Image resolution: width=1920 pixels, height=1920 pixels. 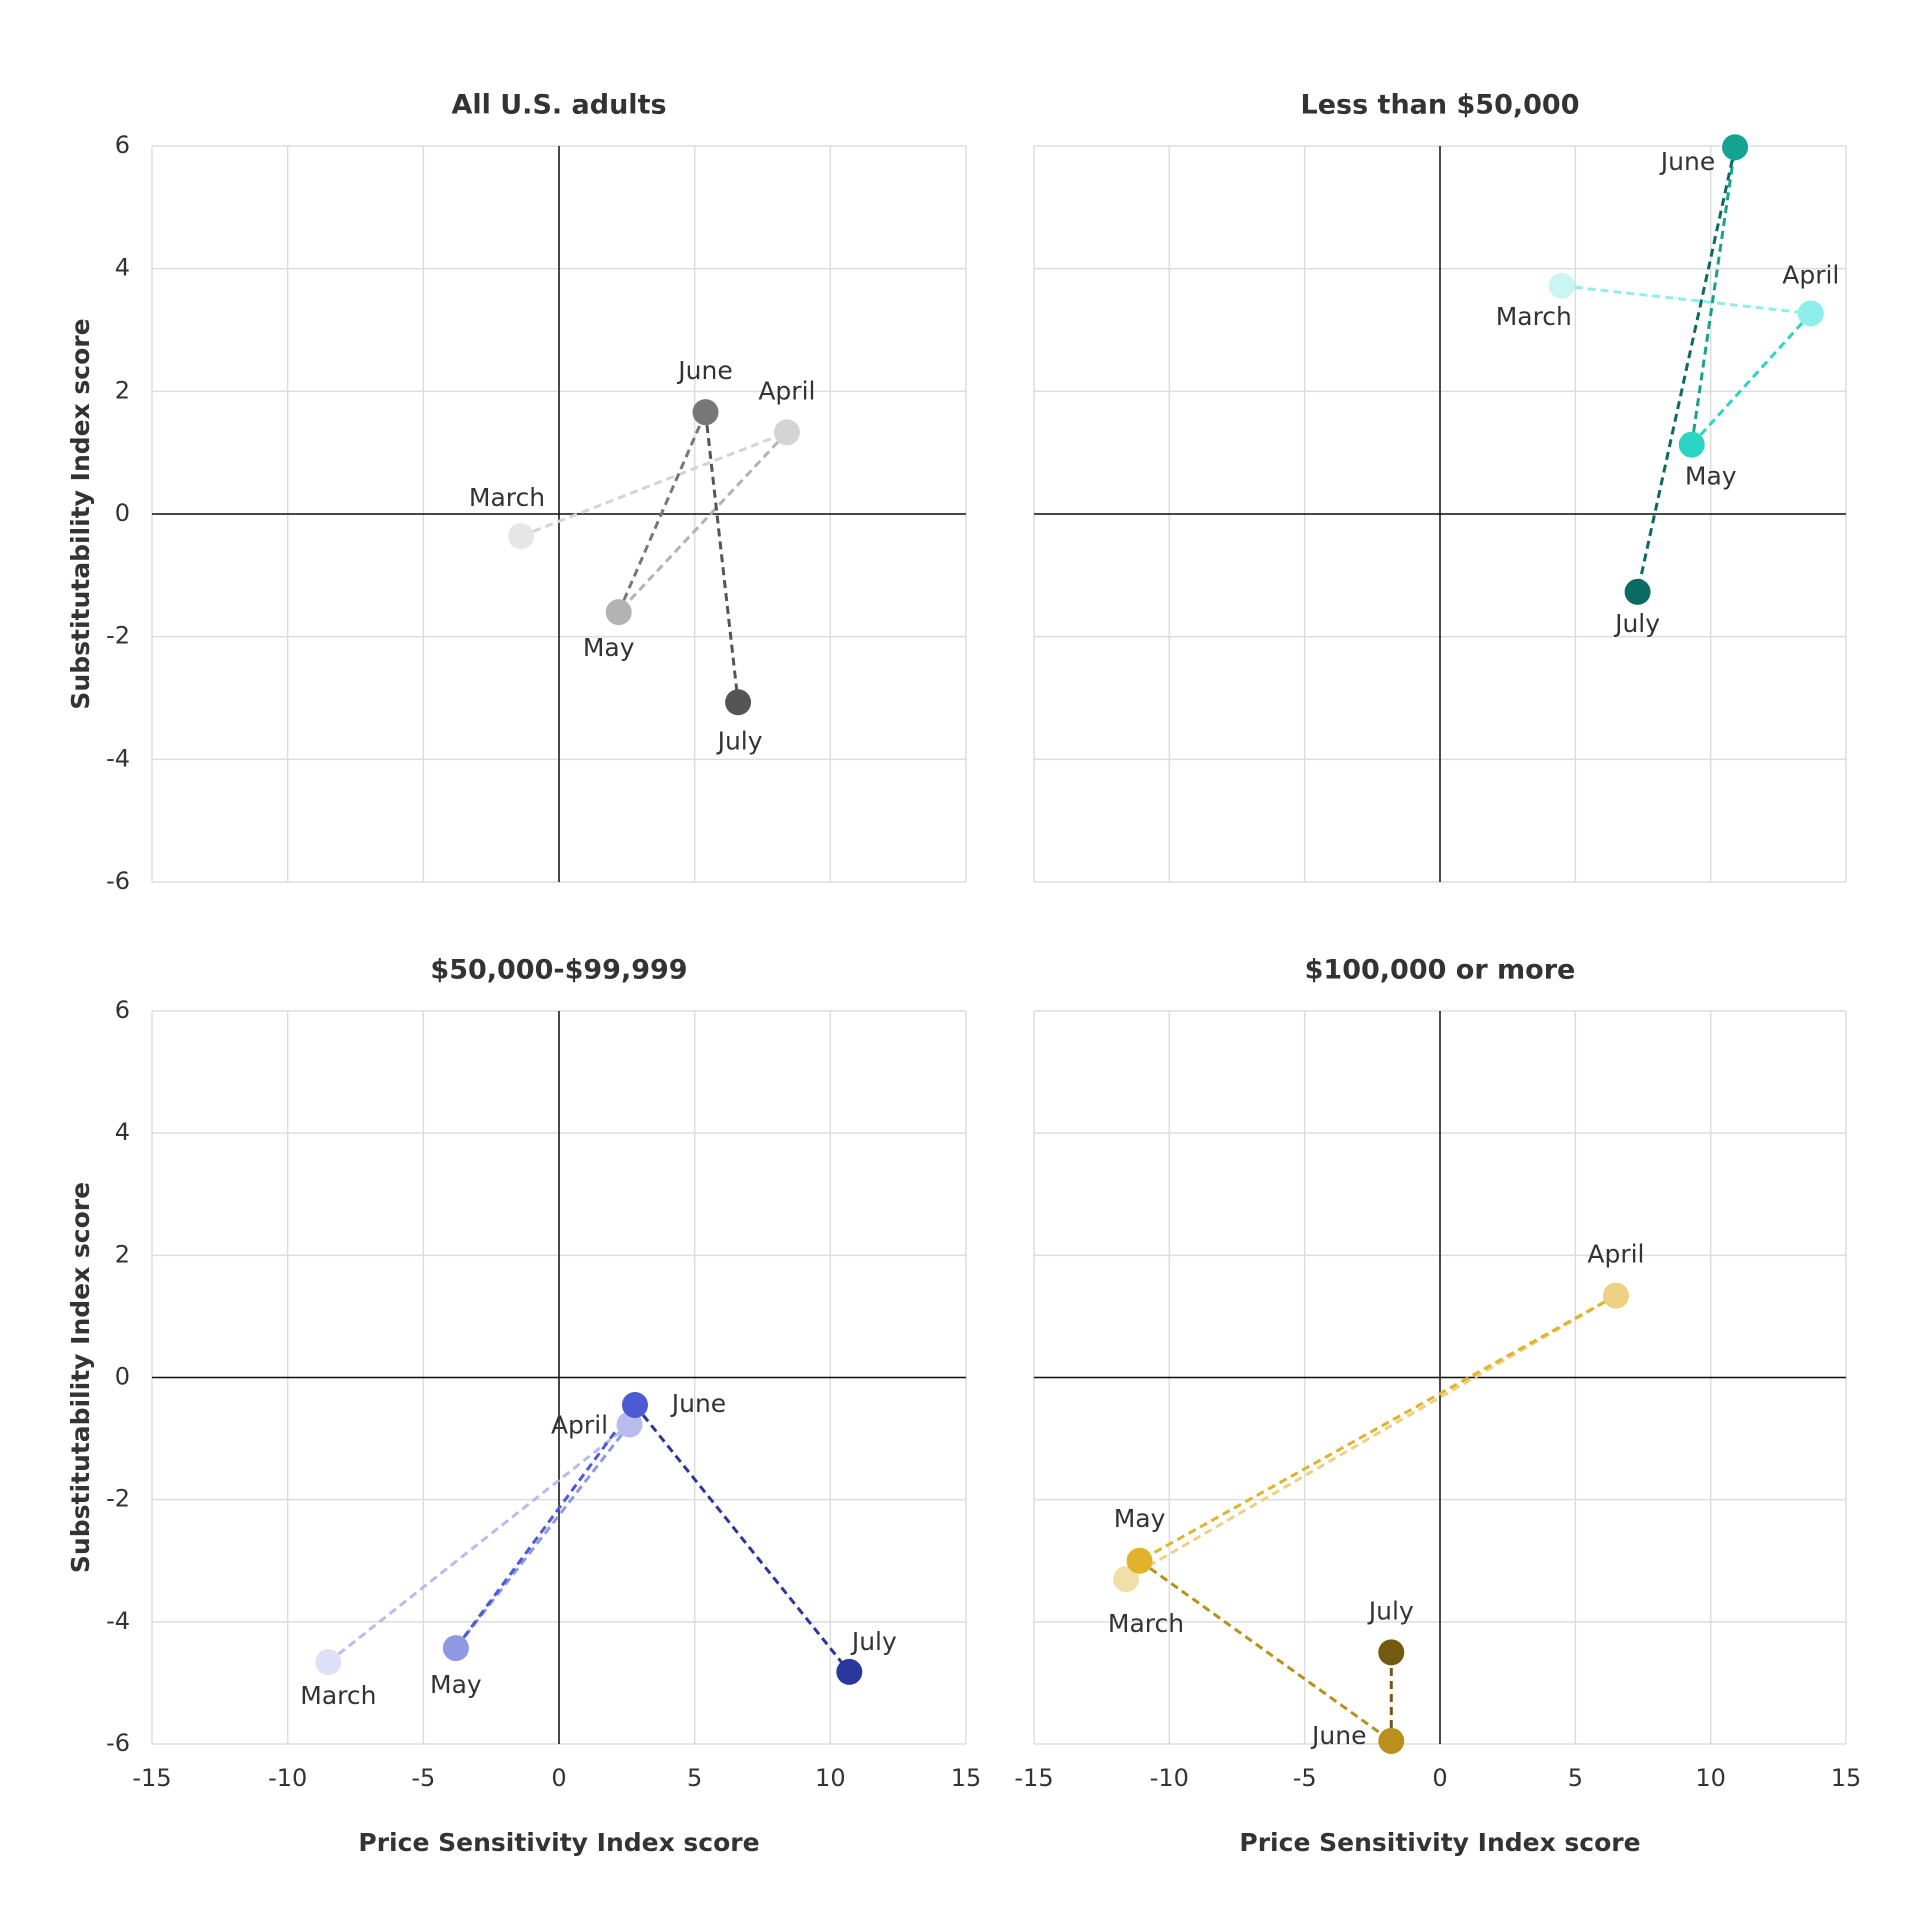 What do you see at coordinates (558, 105) in the screenshot?
I see `panel-title: All U.S. adults` at bounding box center [558, 105].